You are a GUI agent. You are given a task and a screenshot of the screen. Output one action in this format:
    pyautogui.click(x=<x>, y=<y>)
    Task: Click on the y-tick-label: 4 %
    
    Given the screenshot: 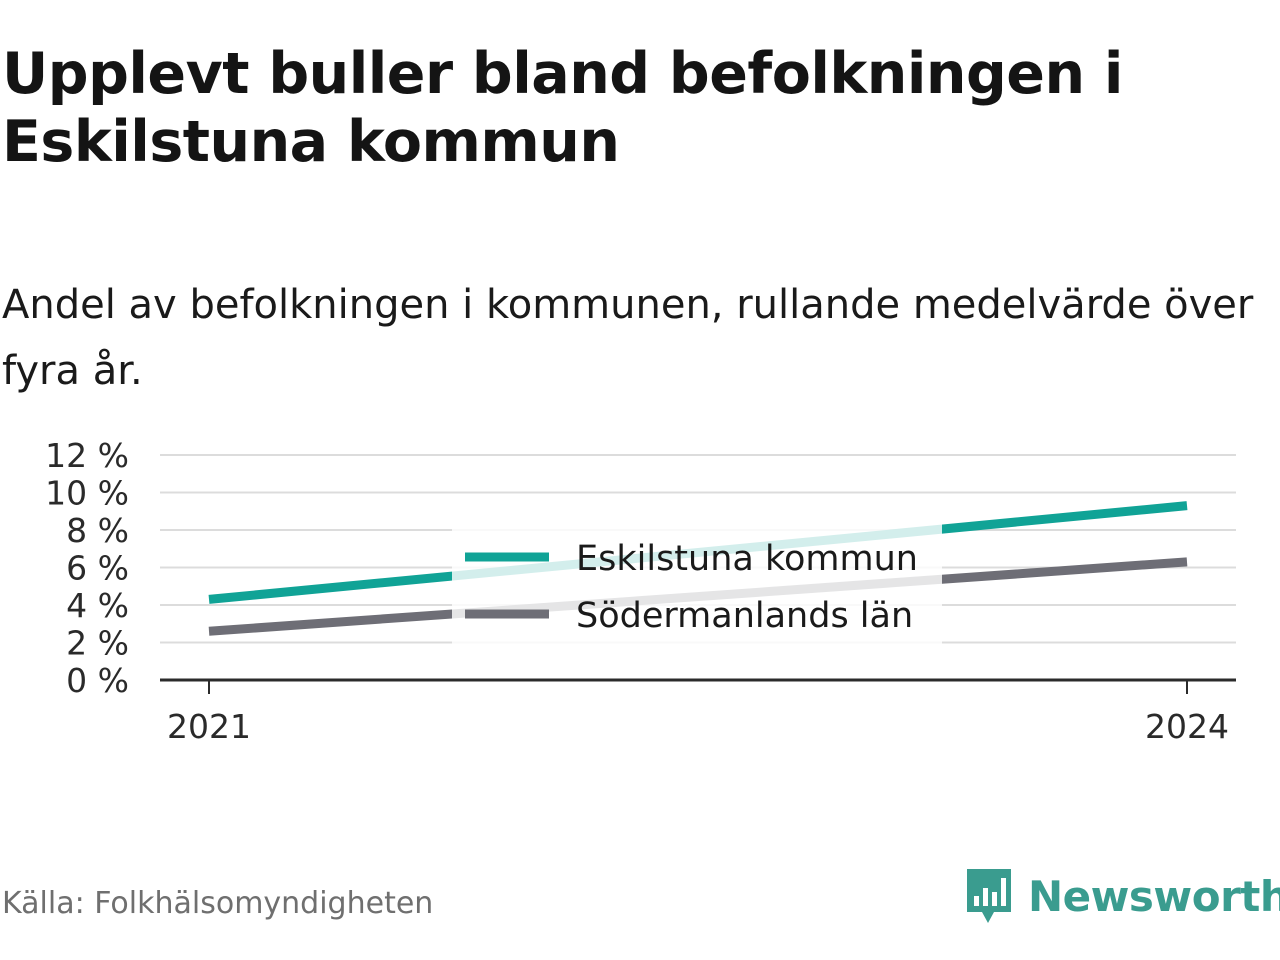 What is the action you would take?
    pyautogui.click(x=97, y=605)
    